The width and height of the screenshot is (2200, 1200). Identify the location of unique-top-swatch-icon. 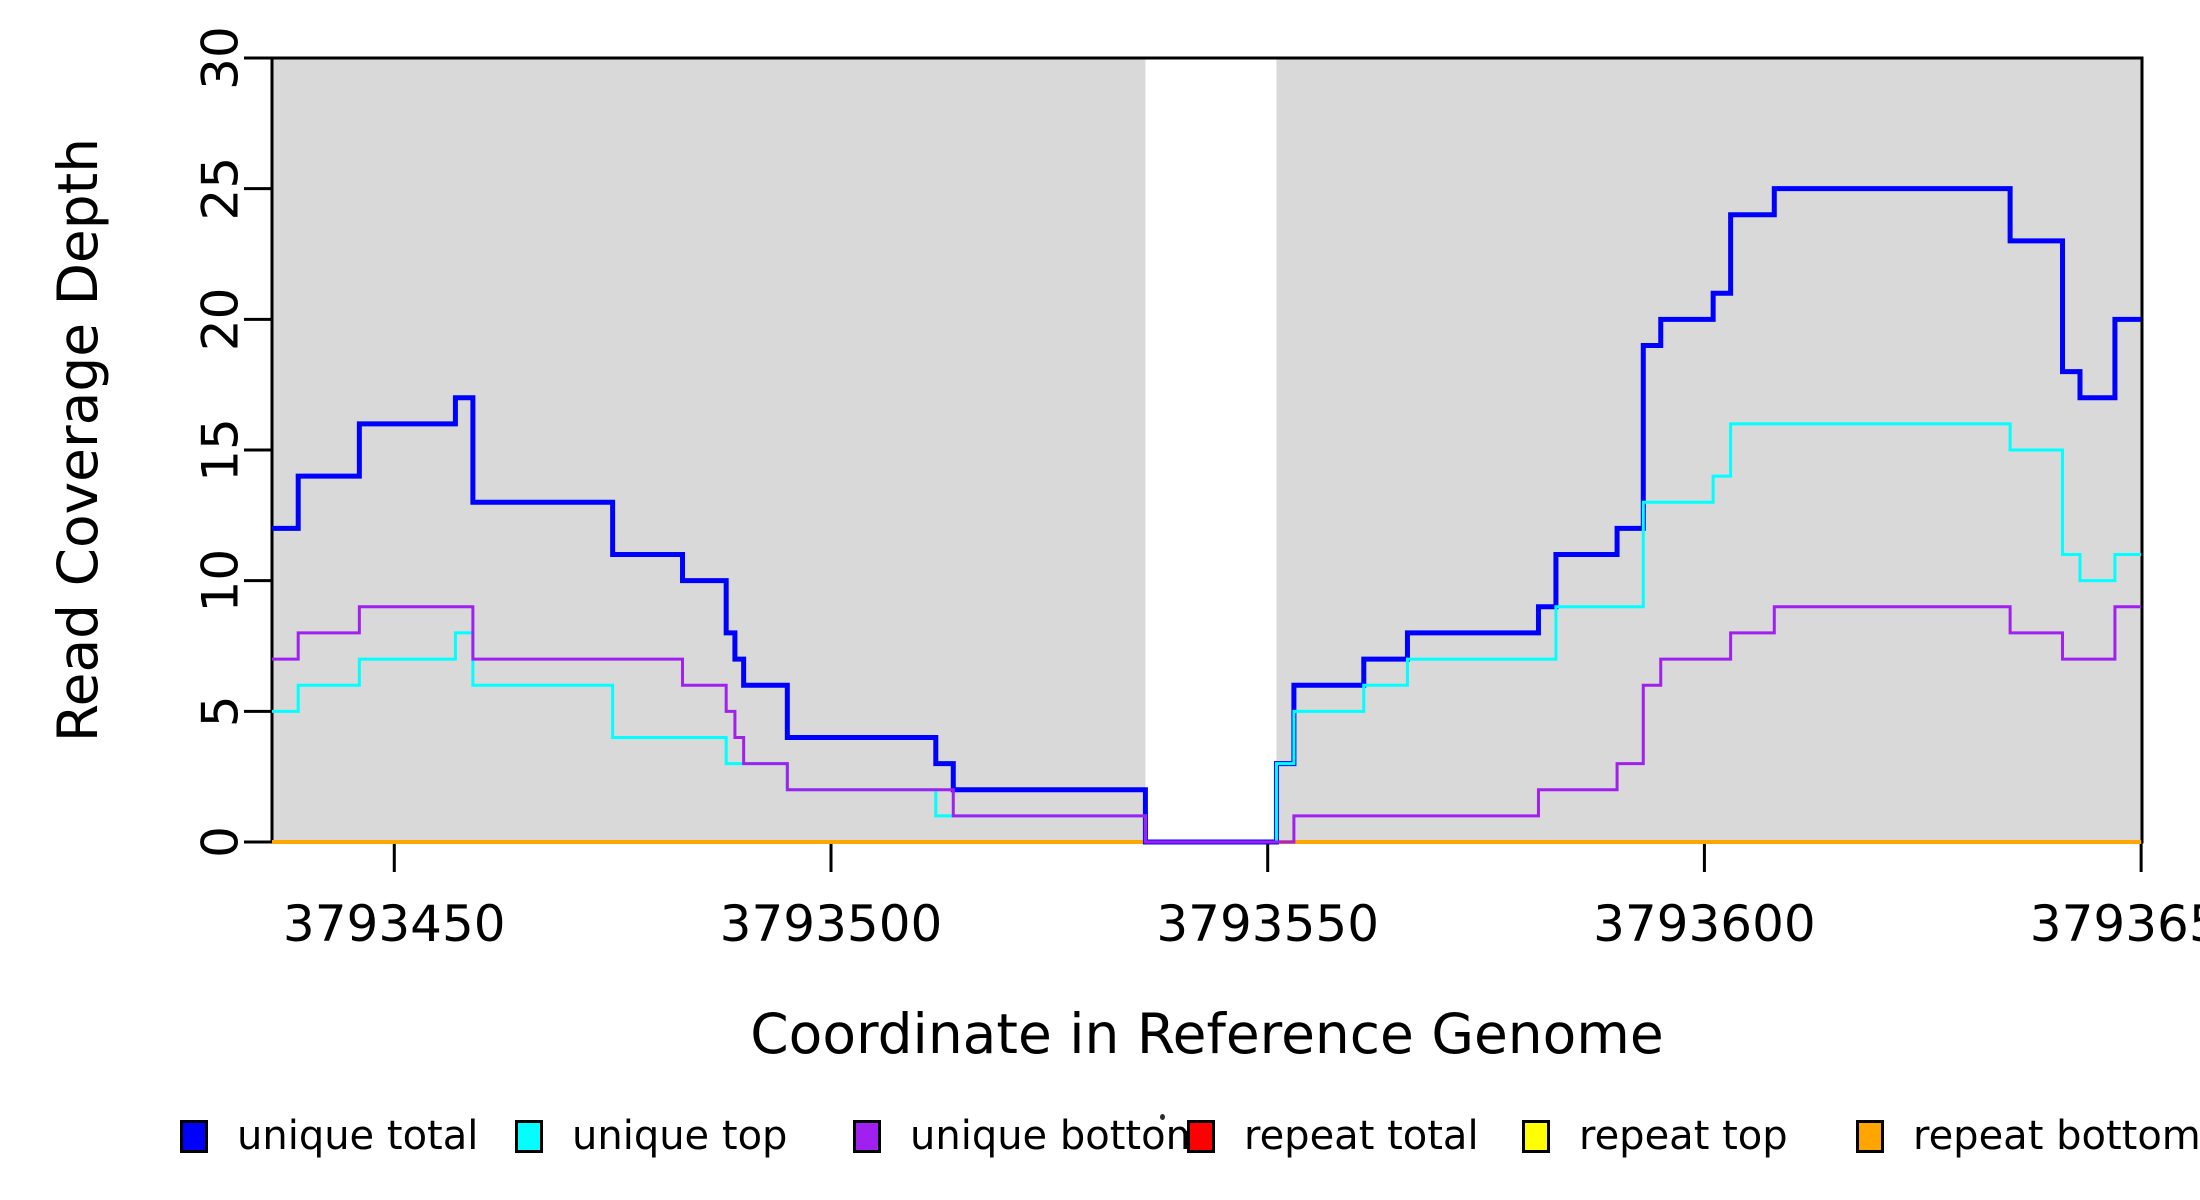
(529, 1136).